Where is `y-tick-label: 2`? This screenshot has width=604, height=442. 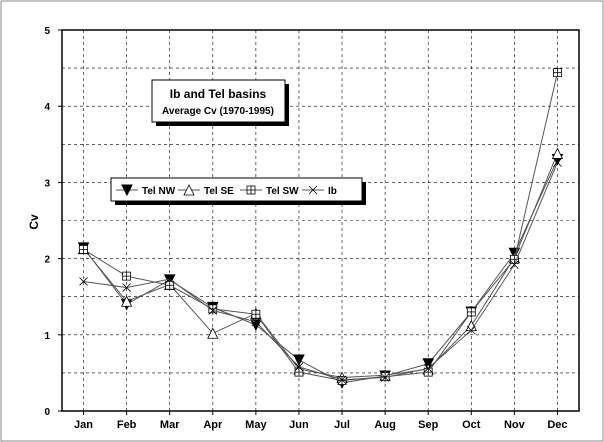
y-tick-label: 2 is located at coordinates (47, 260).